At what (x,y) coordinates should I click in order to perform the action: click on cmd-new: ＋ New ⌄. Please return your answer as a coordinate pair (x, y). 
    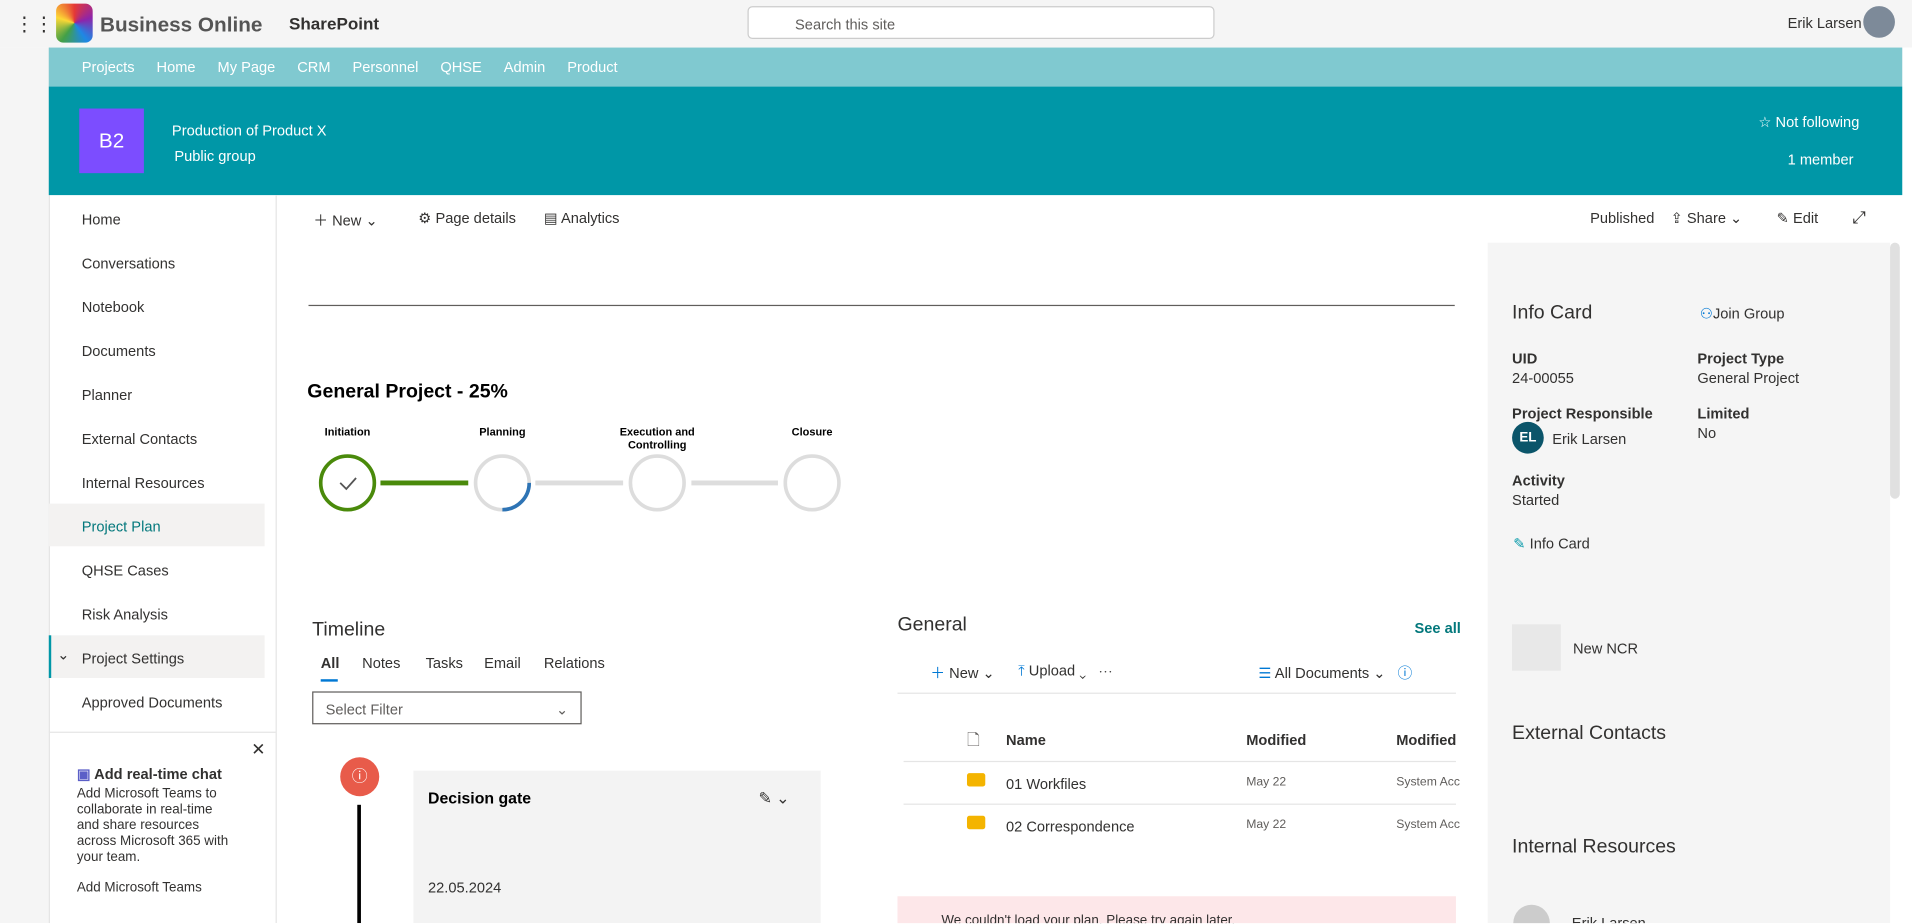
    Looking at the image, I should click on (345, 221).